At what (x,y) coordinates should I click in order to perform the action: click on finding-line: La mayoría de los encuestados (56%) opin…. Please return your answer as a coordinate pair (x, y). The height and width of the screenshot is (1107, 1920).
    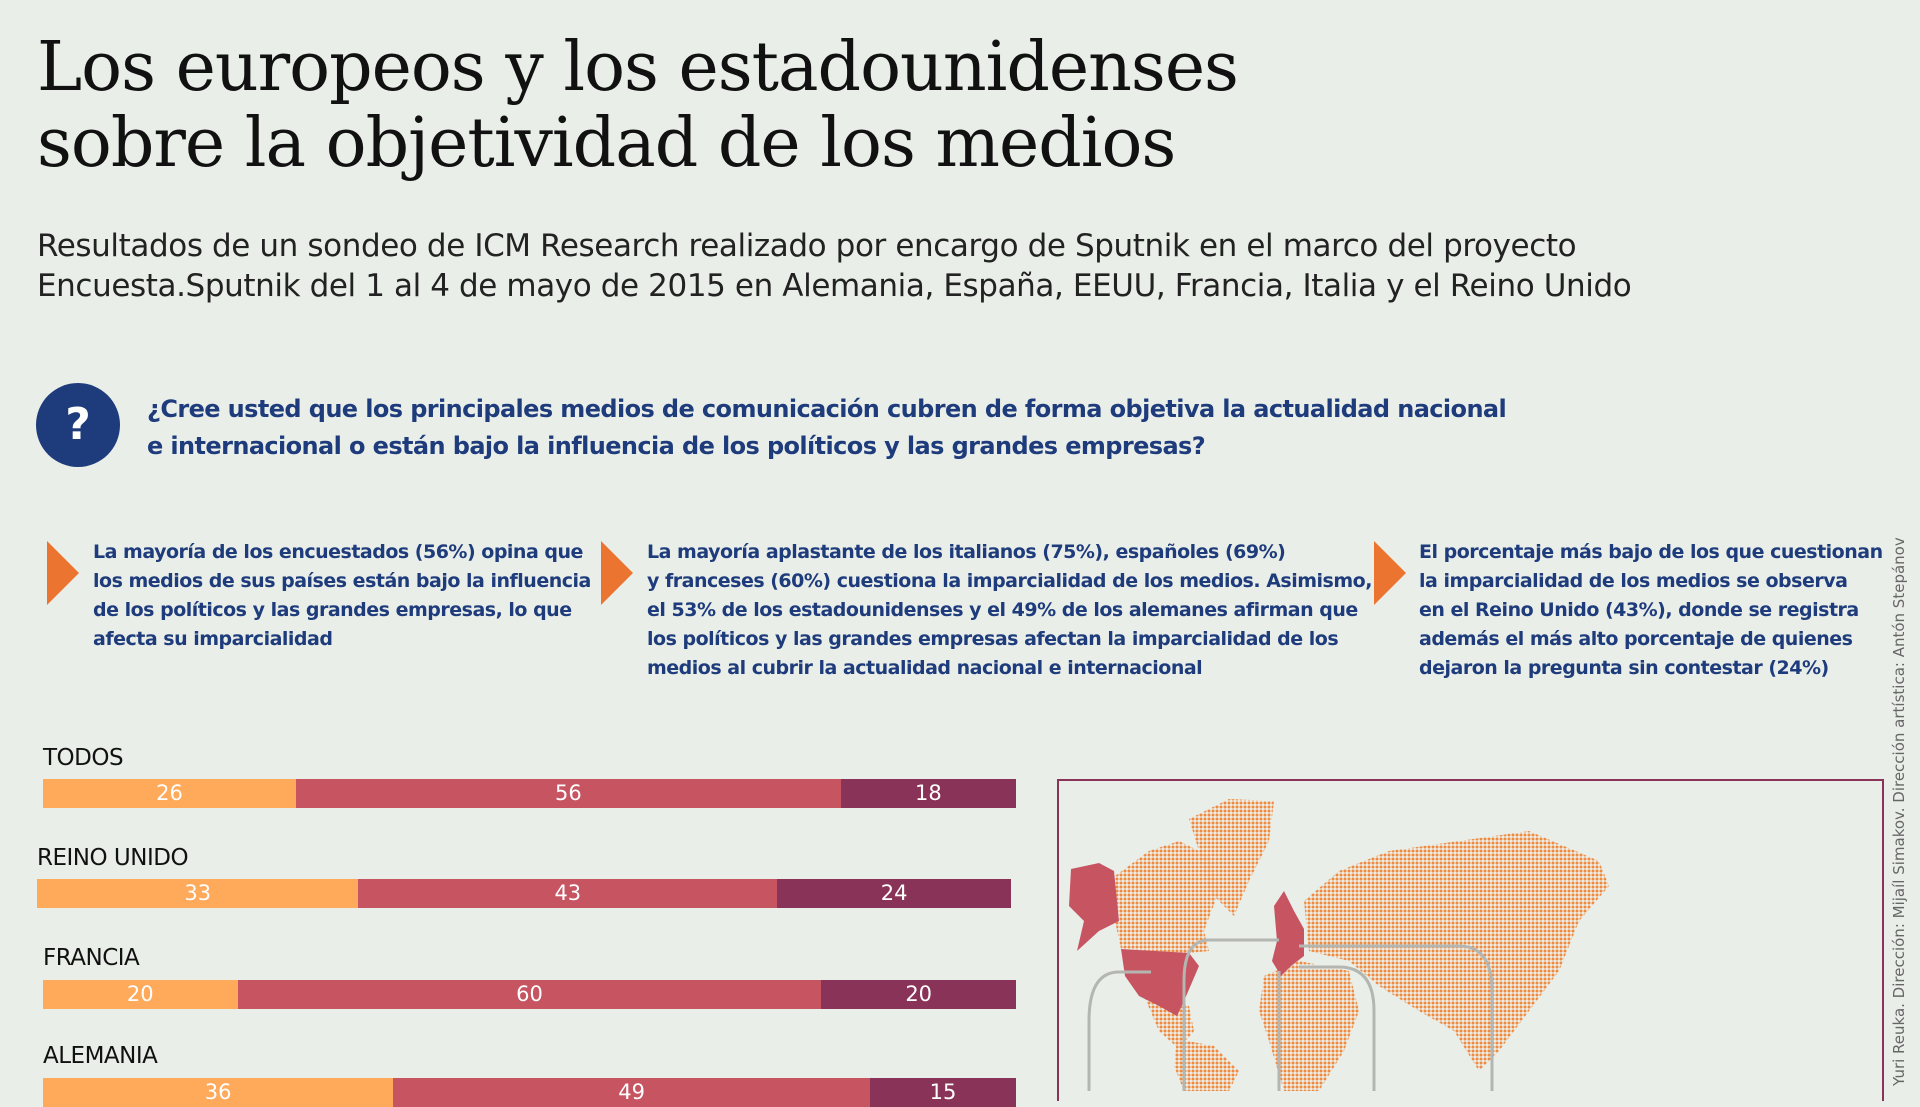
    Looking at the image, I should click on (338, 552).